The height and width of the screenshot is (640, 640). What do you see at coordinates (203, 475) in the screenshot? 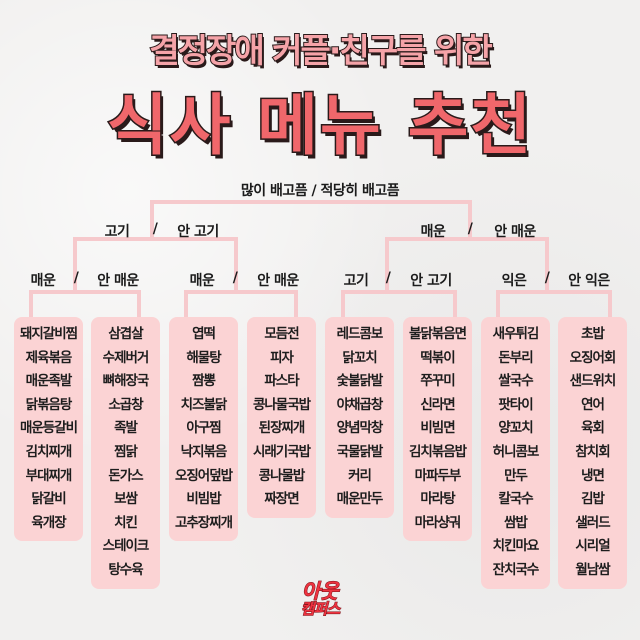
I see `menu-item: 오징어덮밥` at bounding box center [203, 475].